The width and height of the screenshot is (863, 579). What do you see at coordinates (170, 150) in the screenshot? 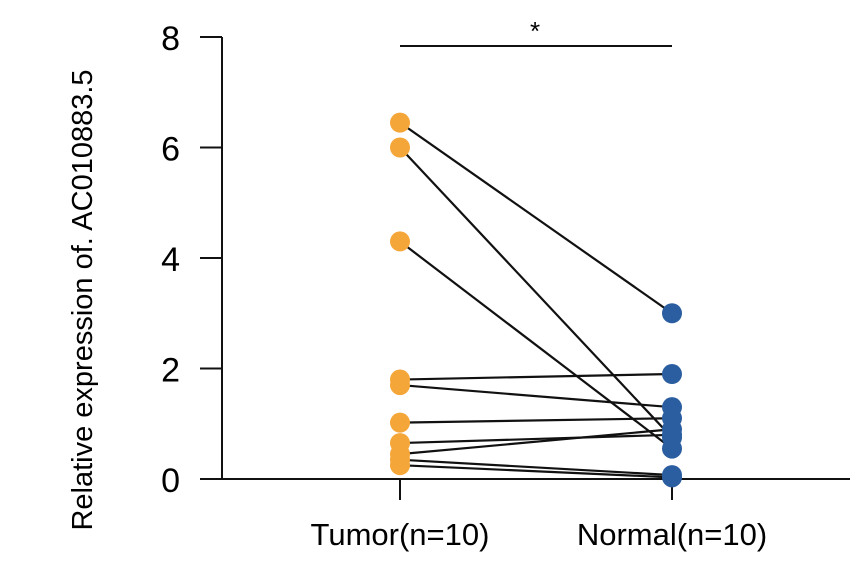
I see `y-tick-label-6: 6` at bounding box center [170, 150].